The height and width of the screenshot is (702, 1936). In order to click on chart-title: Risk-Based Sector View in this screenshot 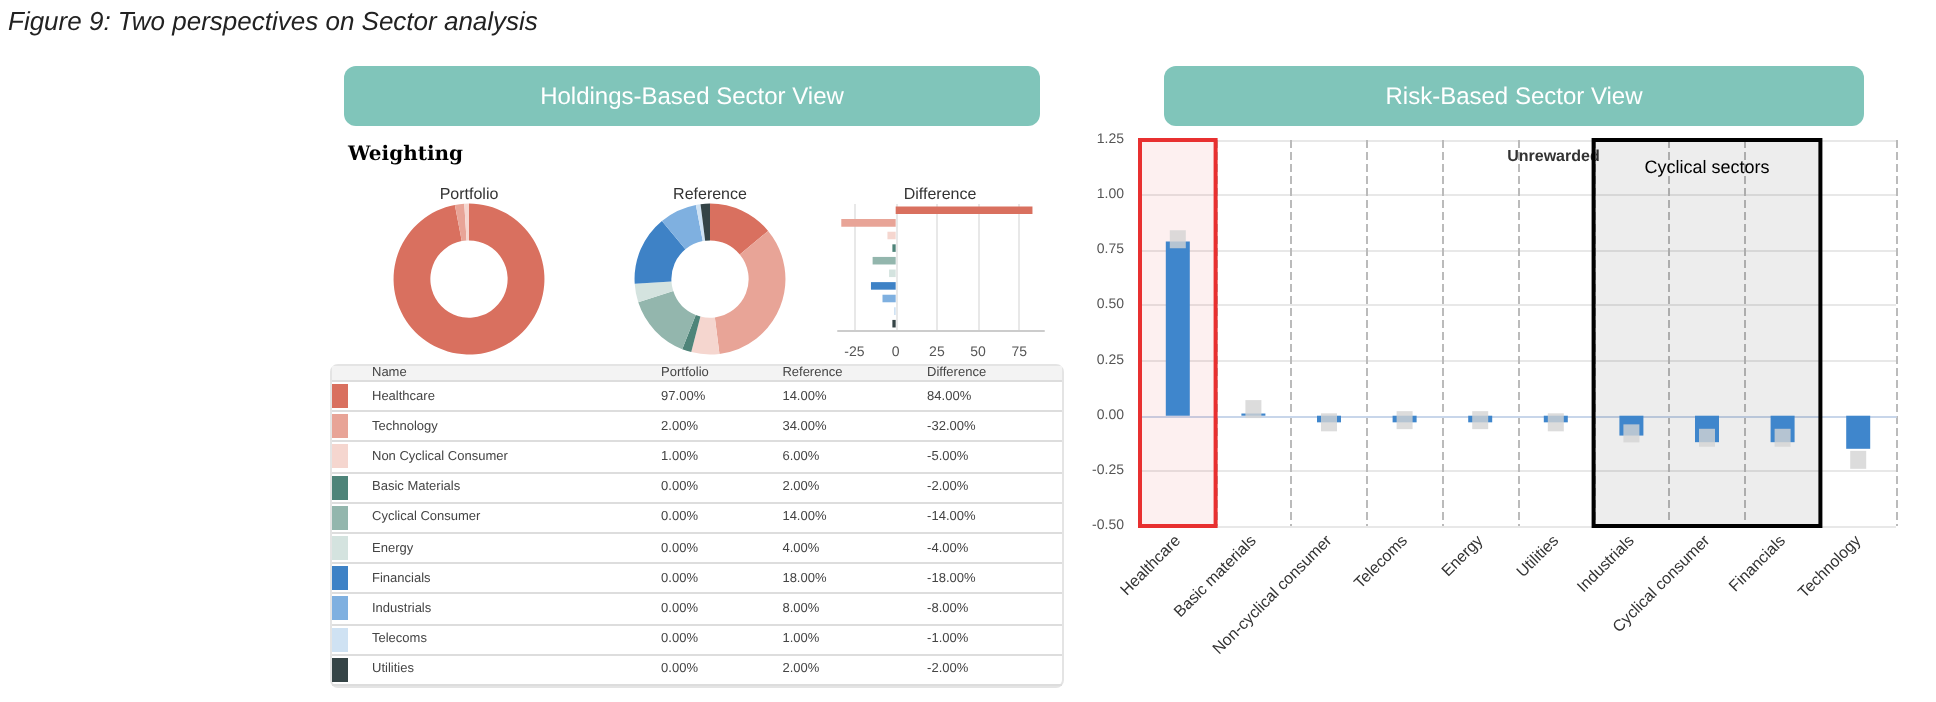, I will do `click(1514, 96)`.